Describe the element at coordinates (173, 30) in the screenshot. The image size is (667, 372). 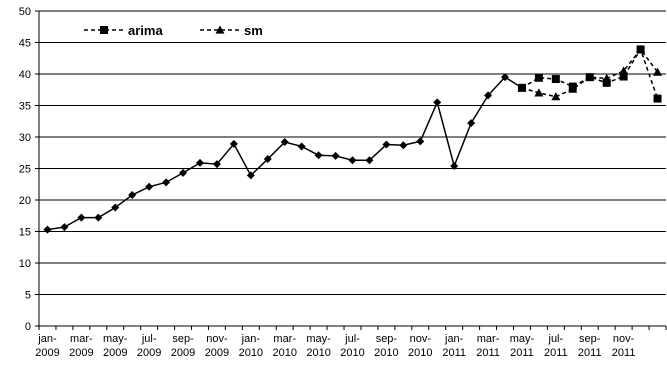
I see `legend: arima sm` at that location.